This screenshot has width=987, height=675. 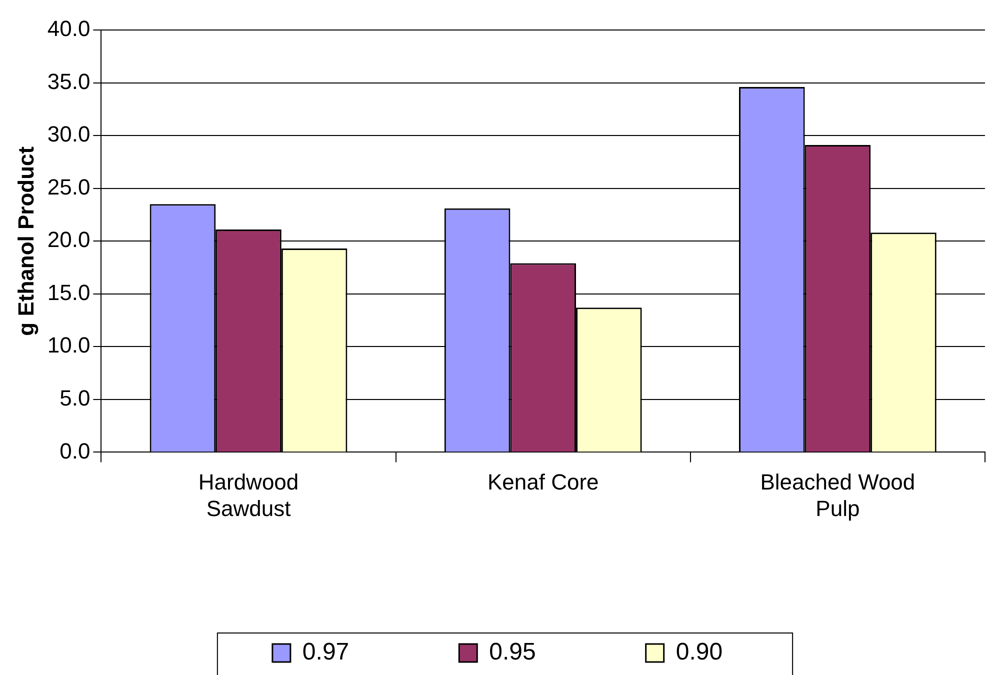 I want to click on x-tick-label: Kenaf Core, so click(x=543, y=481).